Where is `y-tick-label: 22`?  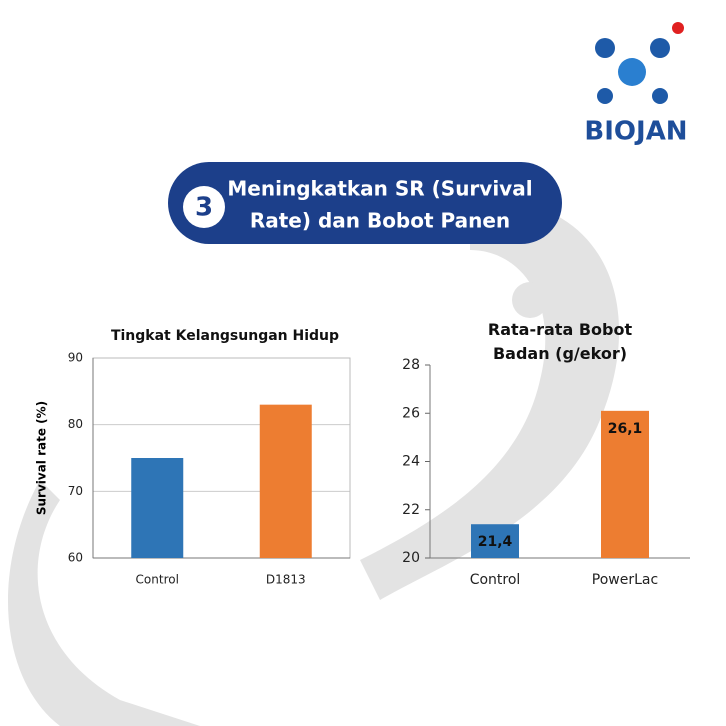
y-tick-label: 22 is located at coordinates (411, 510).